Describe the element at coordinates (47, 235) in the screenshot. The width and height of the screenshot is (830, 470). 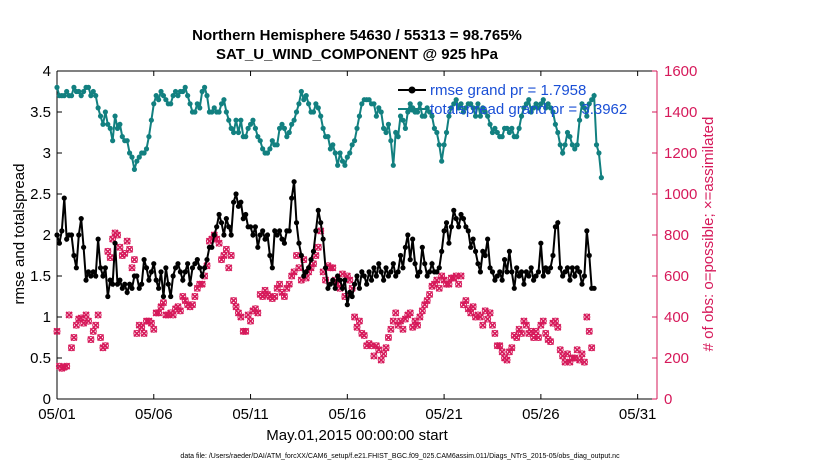
I see `y-tick-label: 2` at that location.